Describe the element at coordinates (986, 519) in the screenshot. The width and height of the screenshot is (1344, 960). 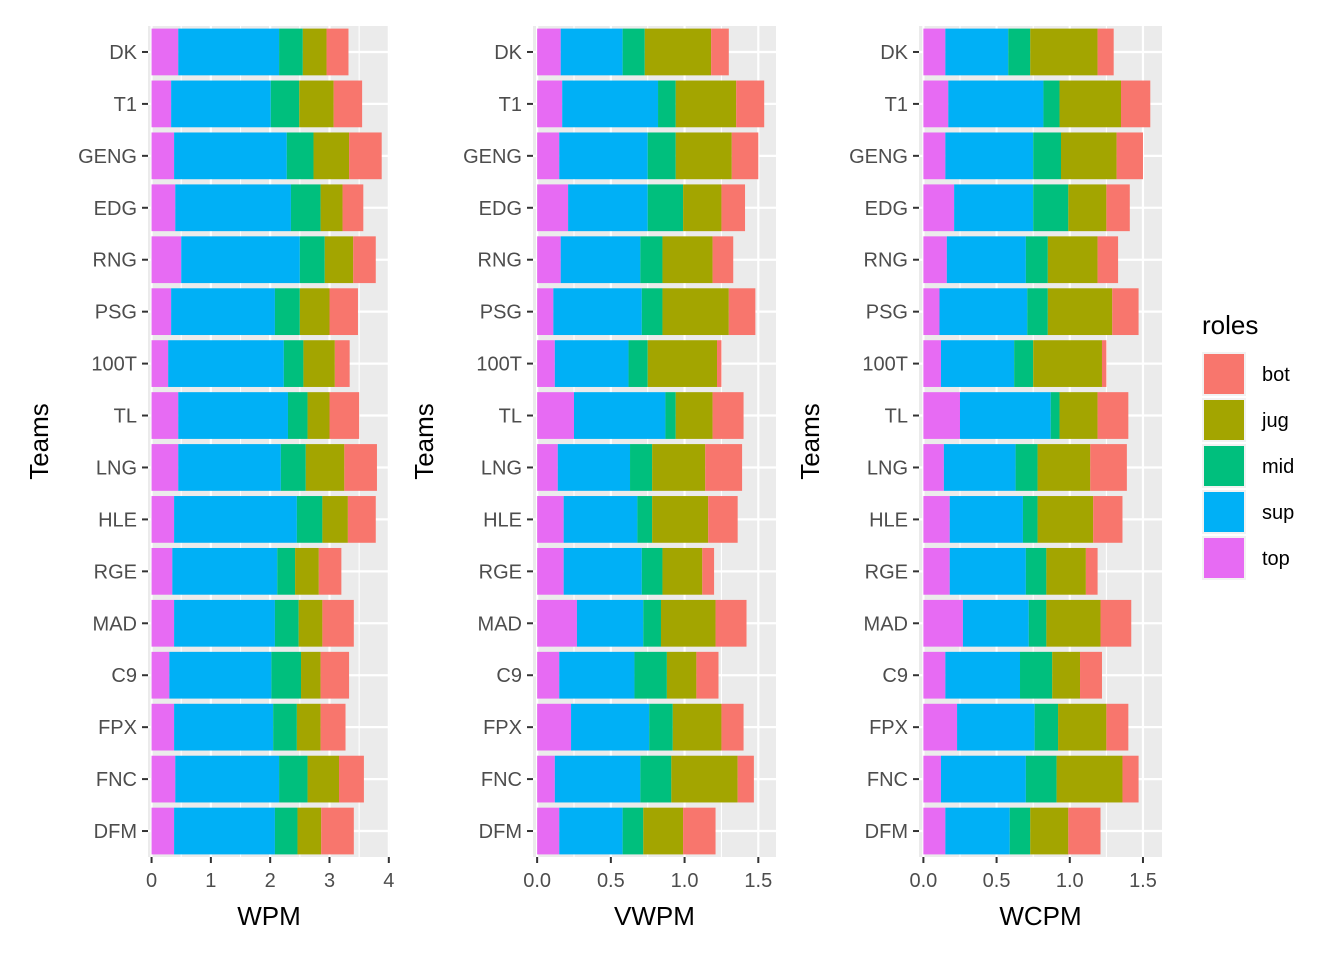
I see `bar-hle-sup` at that location.